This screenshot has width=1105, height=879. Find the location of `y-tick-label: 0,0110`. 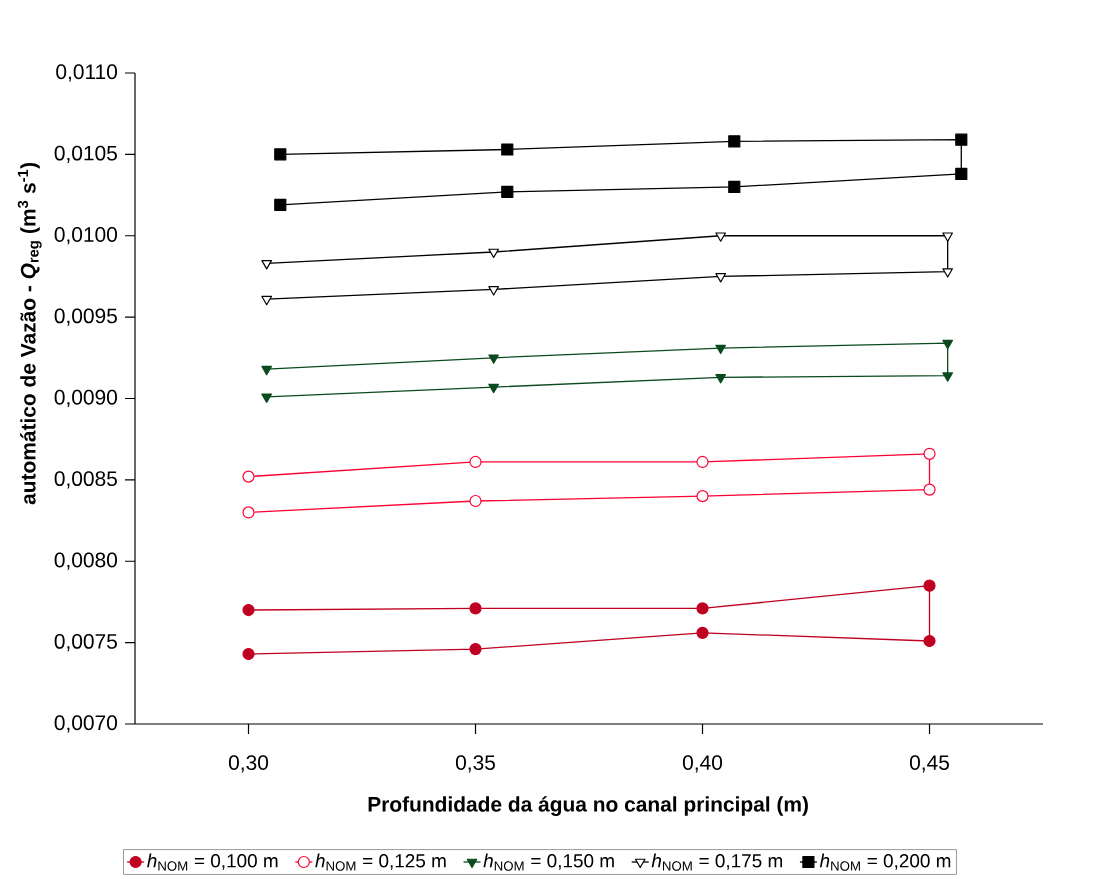

y-tick-label: 0,0110 is located at coordinates (87, 73).